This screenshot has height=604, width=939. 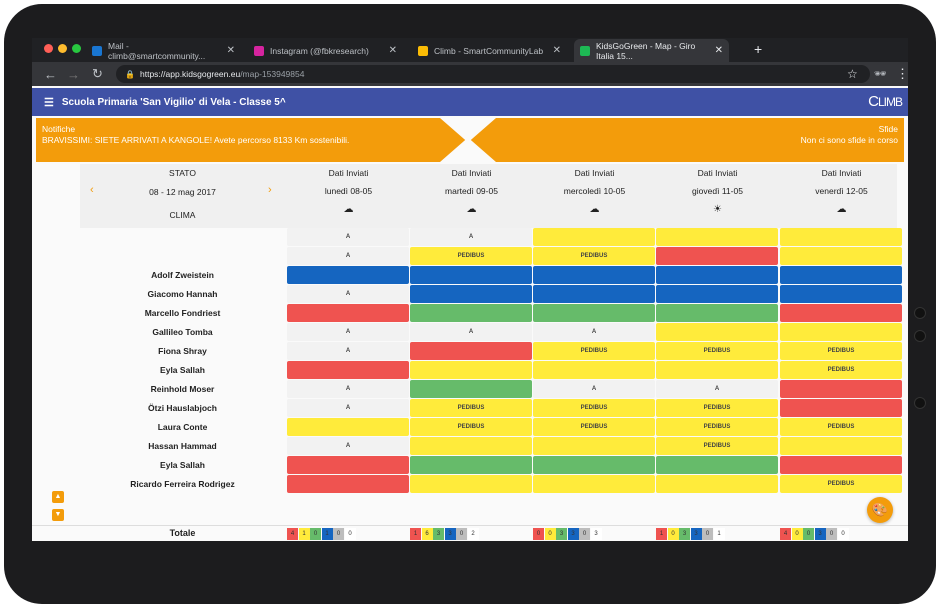 What do you see at coordinates (902, 73) in the screenshot?
I see `menu-dots-icon: ⋮` at bounding box center [902, 73].